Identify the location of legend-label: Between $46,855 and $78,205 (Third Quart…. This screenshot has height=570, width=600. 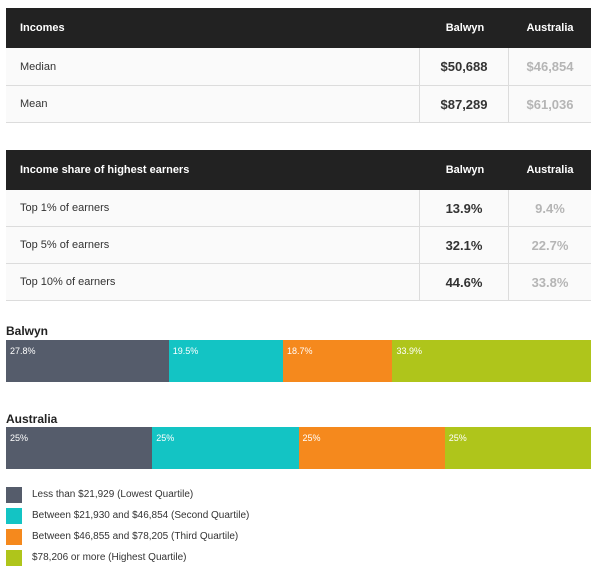
(135, 536).